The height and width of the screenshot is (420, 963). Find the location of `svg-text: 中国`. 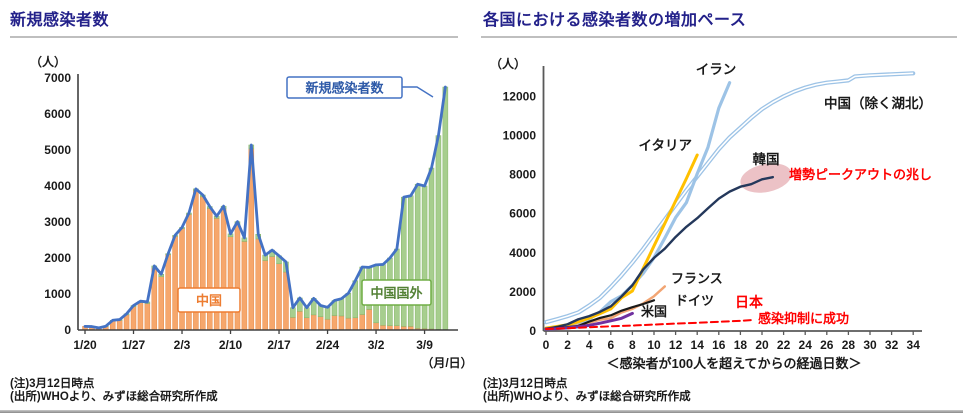

svg-text: 中国 is located at coordinates (209, 300).